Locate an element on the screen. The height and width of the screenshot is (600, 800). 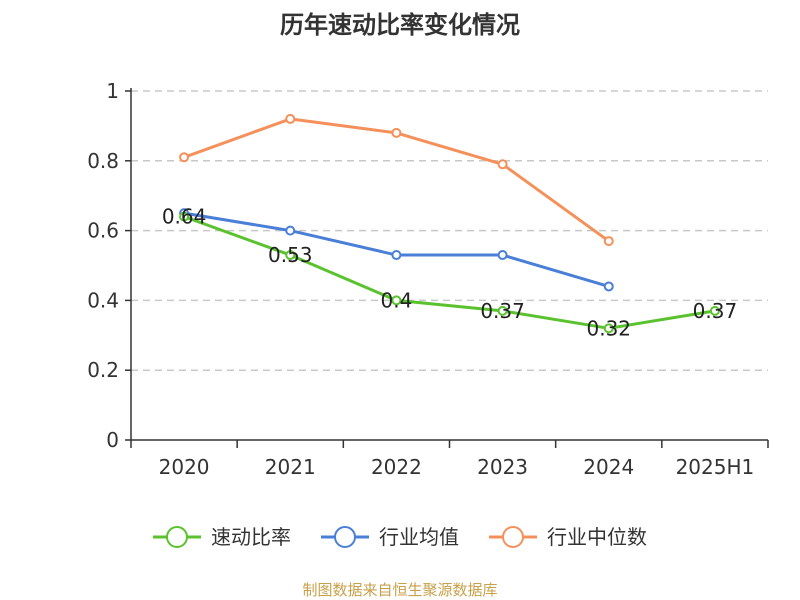
y-tick-label: 0.4 is located at coordinates (103, 300).